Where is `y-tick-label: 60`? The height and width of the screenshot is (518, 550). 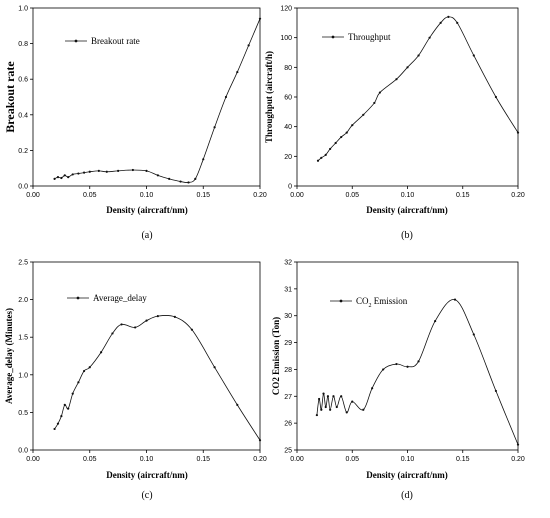 y-tick-label: 60 is located at coordinates (288, 98).